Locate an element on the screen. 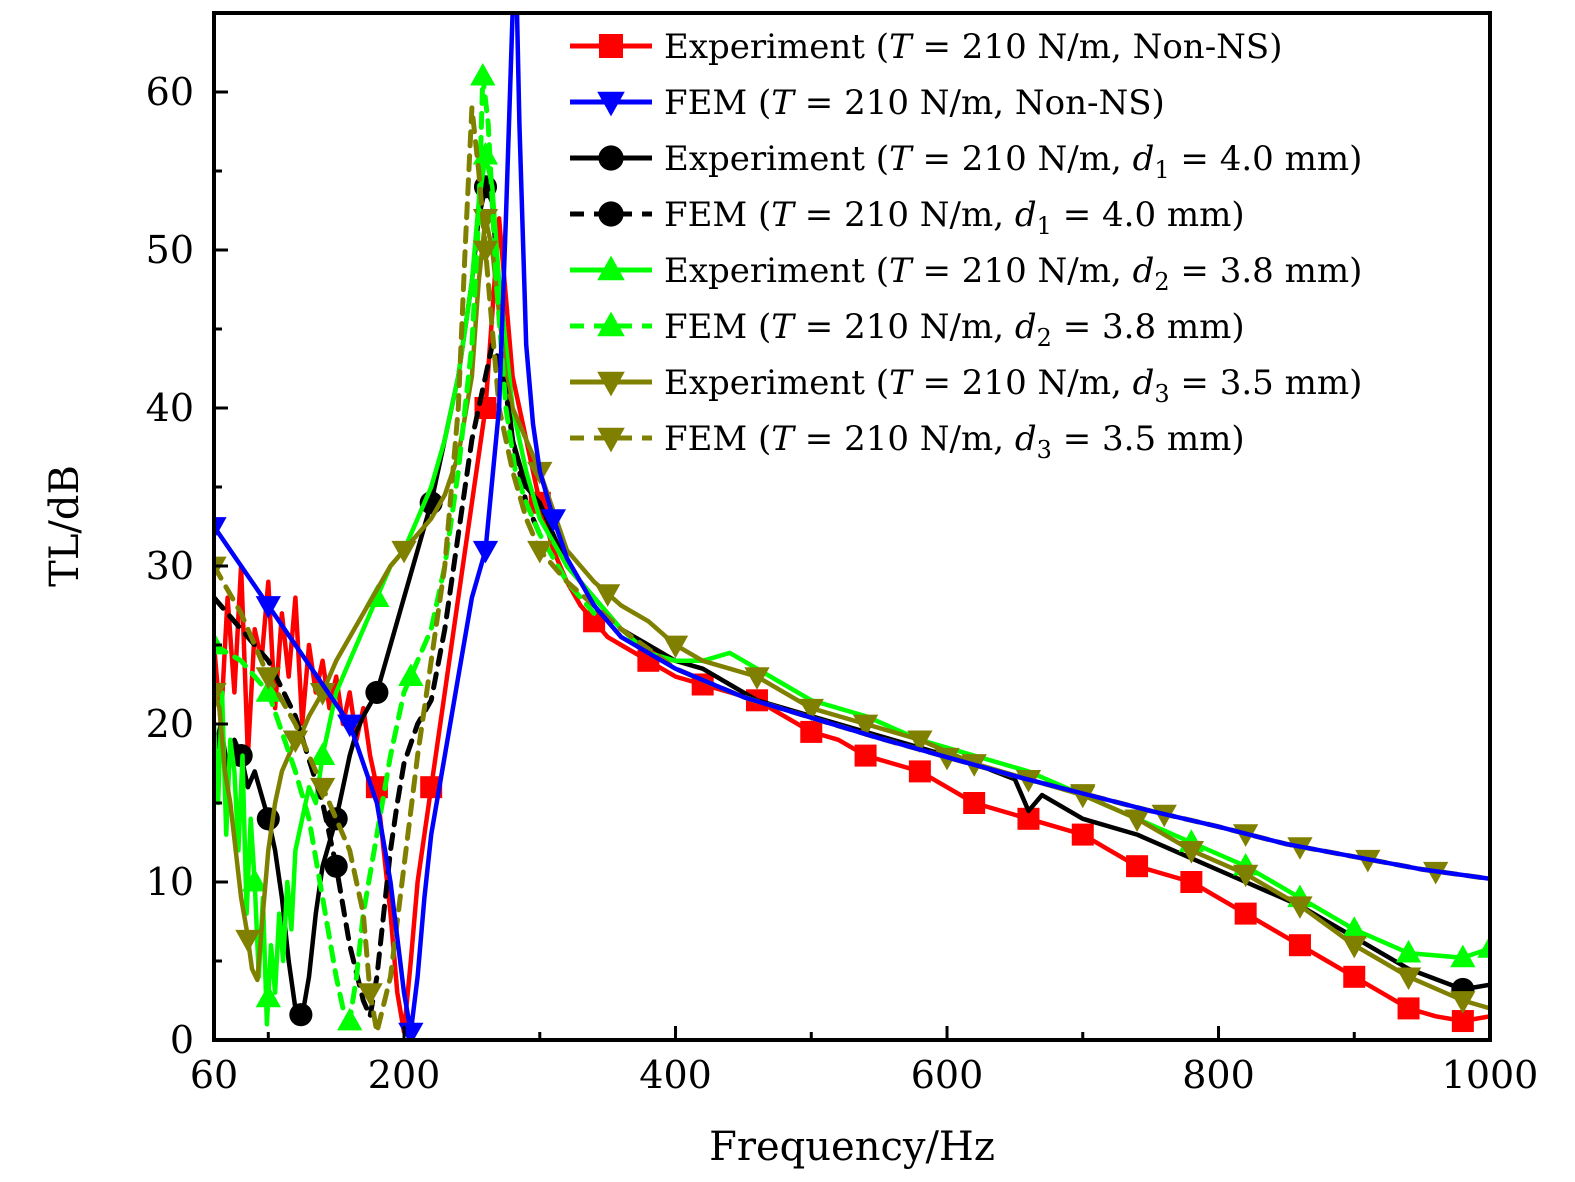 Image resolution: width=1575 pixels, height=1182 pixels. x-tick-label: 400 is located at coordinates (675, 1075).